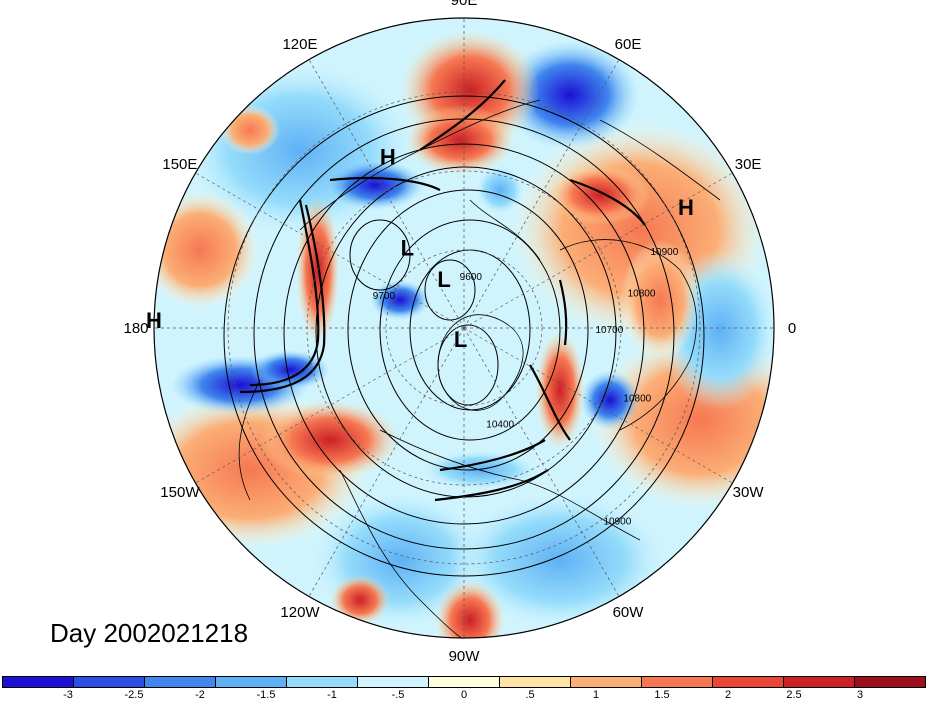 The height and width of the screenshot is (702, 928). Describe the element at coordinates (749, 492) in the screenshot. I see `longitude-label: 30W` at that location.